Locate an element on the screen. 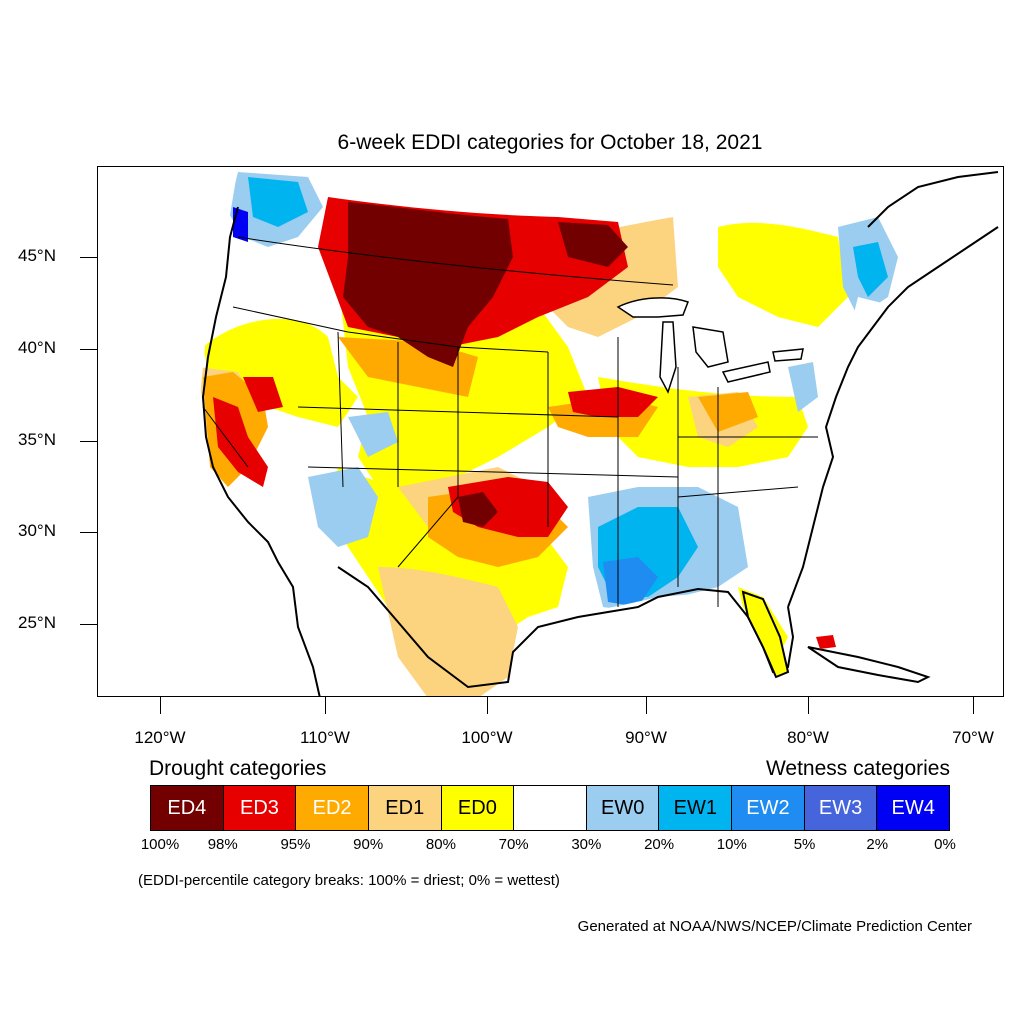 This screenshot has width=1024, height=1024. lake-erie is located at coordinates (746, 372).